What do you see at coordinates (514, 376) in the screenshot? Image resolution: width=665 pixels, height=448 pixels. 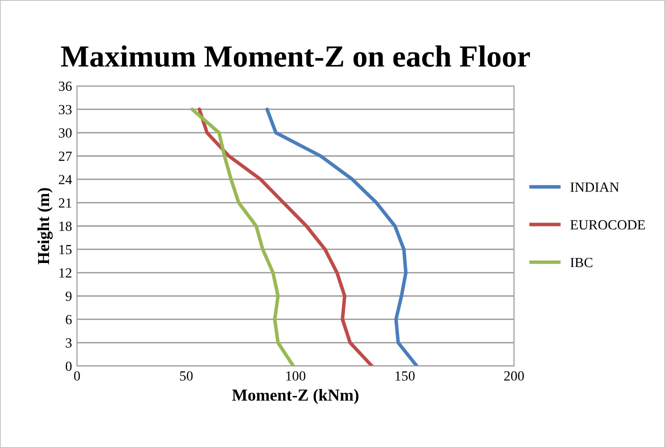 I see `x-tick-label: 200` at bounding box center [514, 376].